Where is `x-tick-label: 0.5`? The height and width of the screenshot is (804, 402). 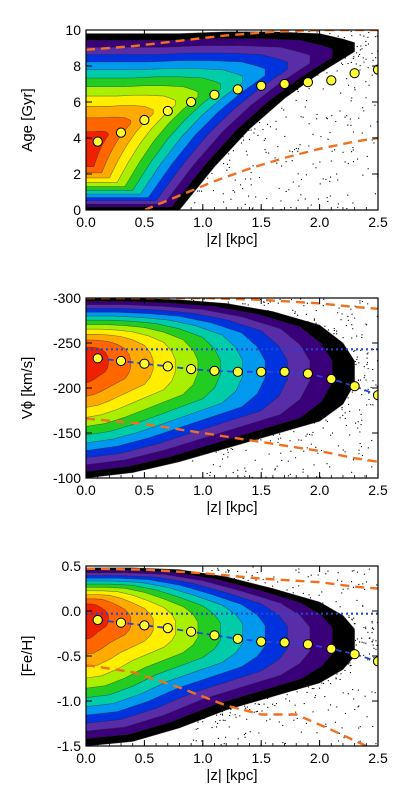
x-tick-label: 0.5 is located at coordinates (145, 222).